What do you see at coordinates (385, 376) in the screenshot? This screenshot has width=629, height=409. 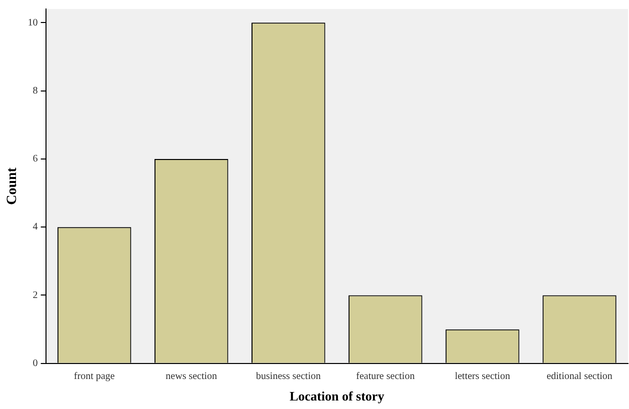 I see `x-tick-label: feature section` at bounding box center [385, 376].